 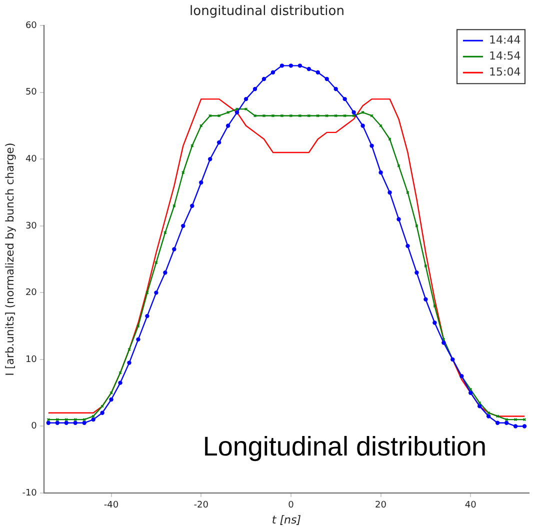 What do you see at coordinates (30, 493) in the screenshot?
I see `y-tick-label: -10` at bounding box center [30, 493].